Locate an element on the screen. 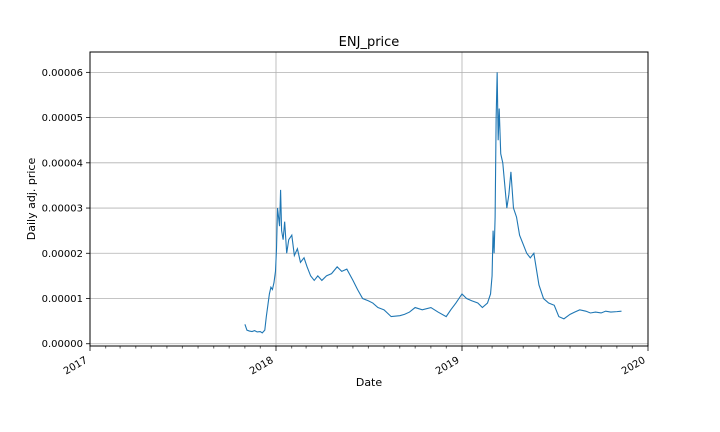 The width and height of the screenshot is (720, 432). y-tick-label: 0.00004 is located at coordinates (62, 163).